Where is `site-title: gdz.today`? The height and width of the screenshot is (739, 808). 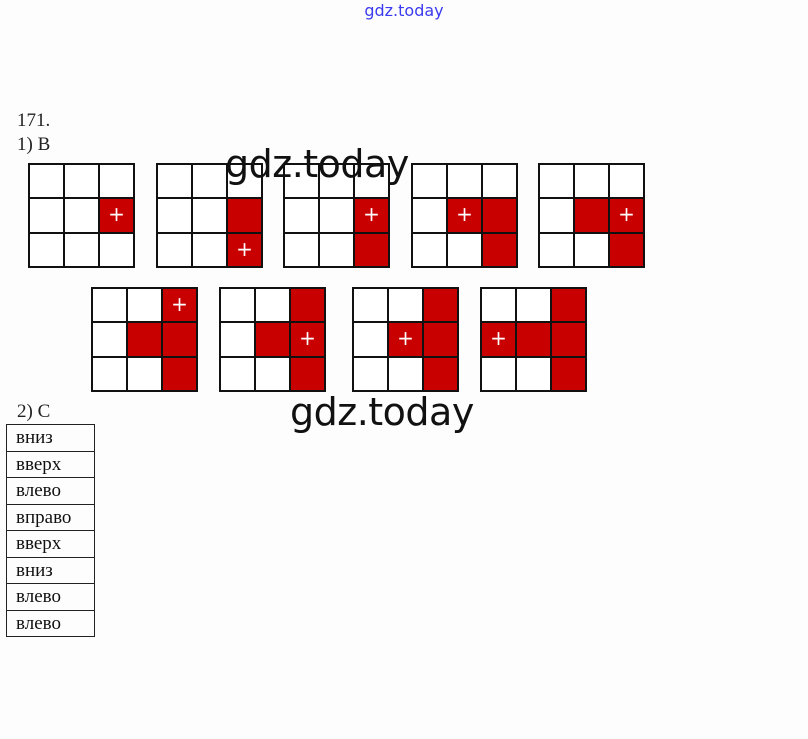
site-title: gdz.today is located at coordinates (404, 10).